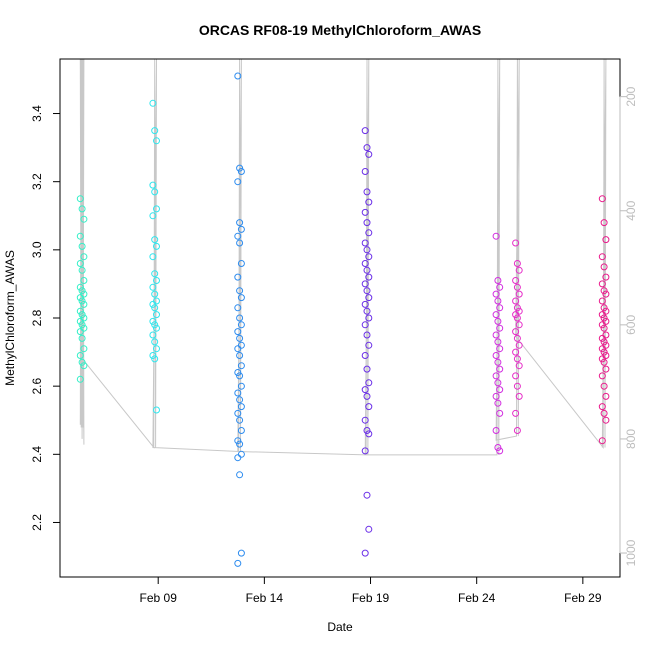  Describe the element at coordinates (340, 30) in the screenshot. I see `chart-title: ORCAS RF08-19 MethylChloroform_AWAS` at that location.